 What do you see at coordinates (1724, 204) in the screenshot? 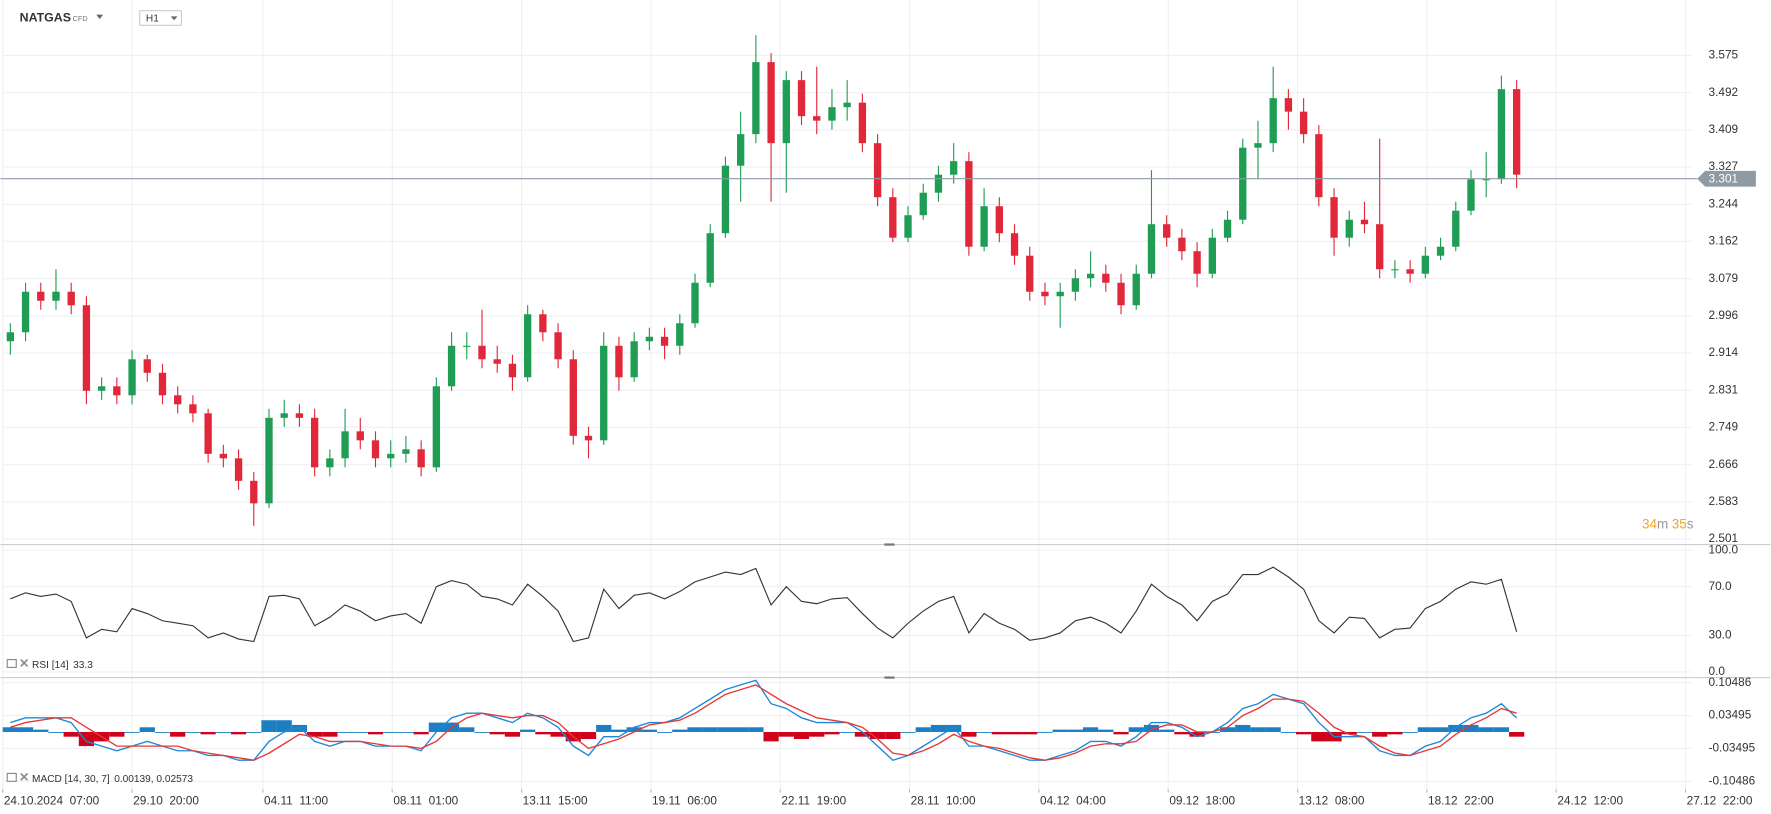
I see `y-tick-label: 3.244` at bounding box center [1724, 204].